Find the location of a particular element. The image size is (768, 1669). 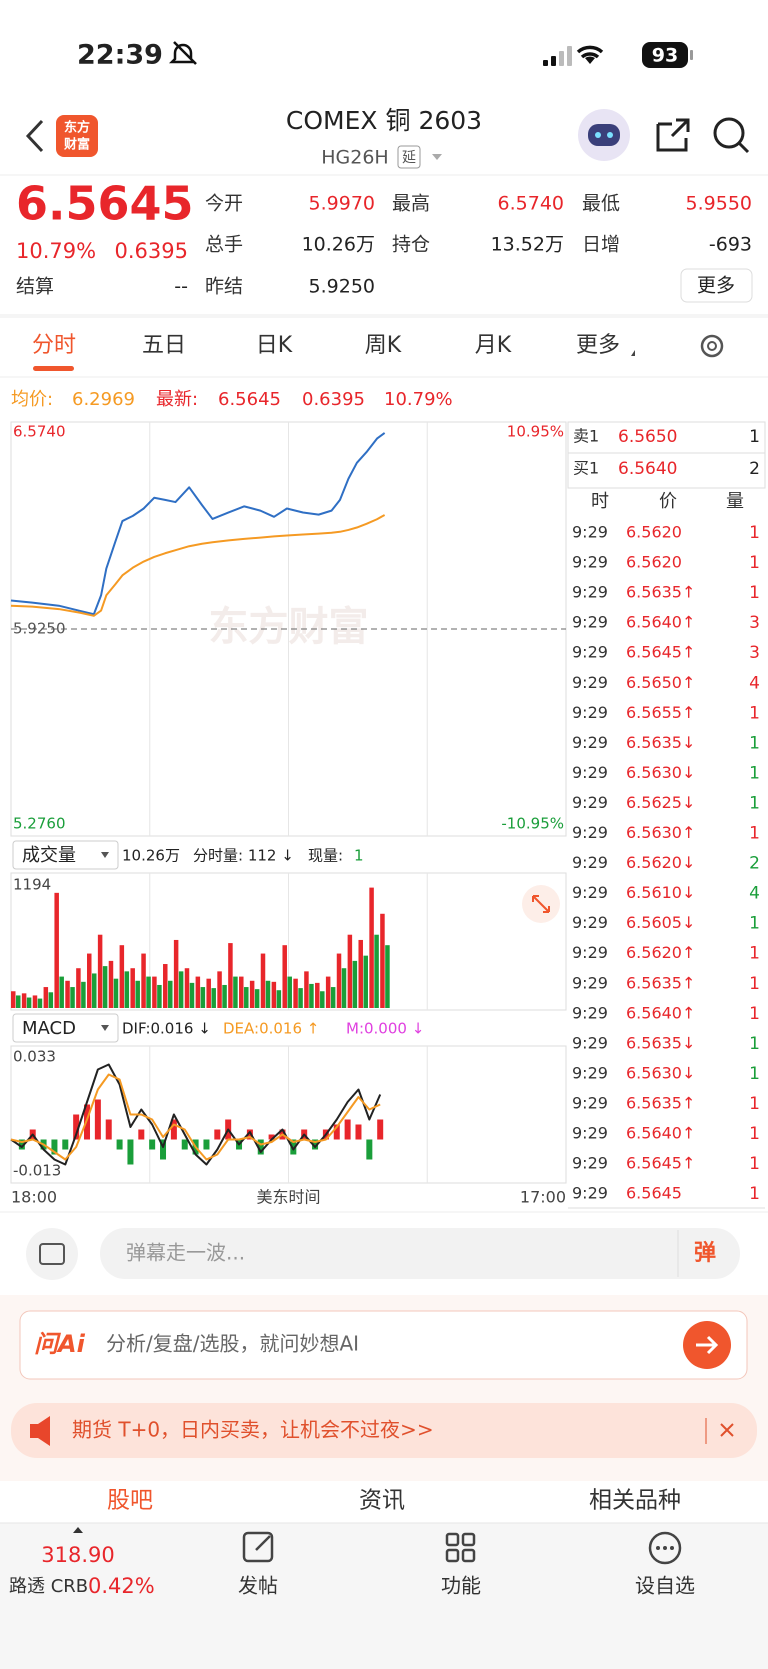

banner is located at coordinates (384, 1430).